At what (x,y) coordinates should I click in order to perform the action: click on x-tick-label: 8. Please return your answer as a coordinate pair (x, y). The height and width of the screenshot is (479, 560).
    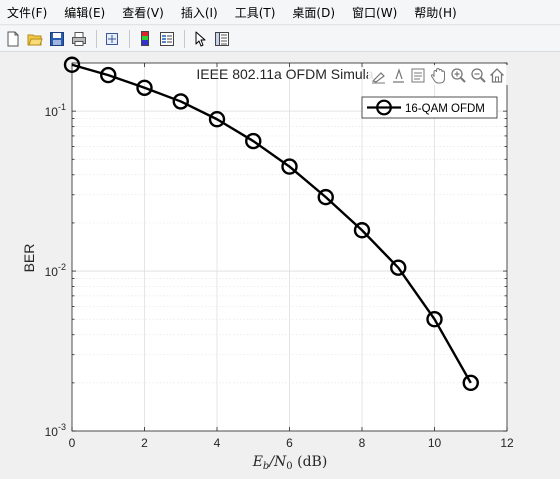
    Looking at the image, I should click on (362, 443).